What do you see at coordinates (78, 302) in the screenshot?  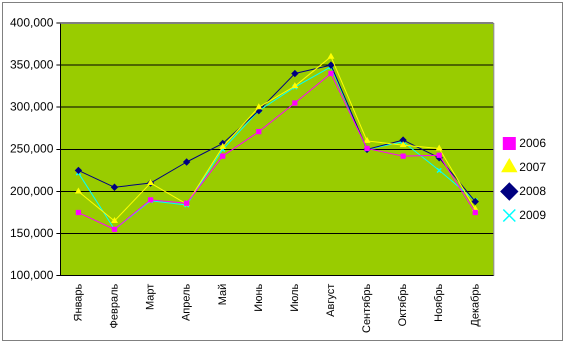 I see `x-tick-label: Январь` at bounding box center [78, 302].